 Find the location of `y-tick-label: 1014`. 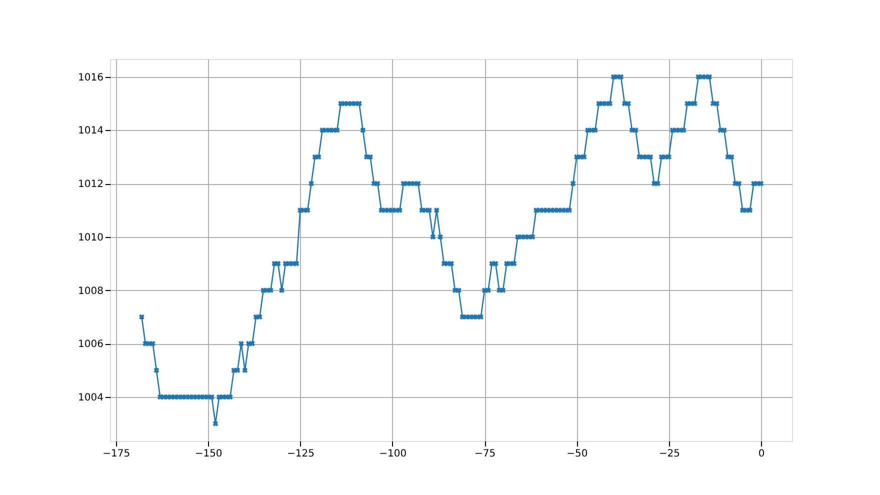

y-tick-label: 1014 is located at coordinates (91, 131).